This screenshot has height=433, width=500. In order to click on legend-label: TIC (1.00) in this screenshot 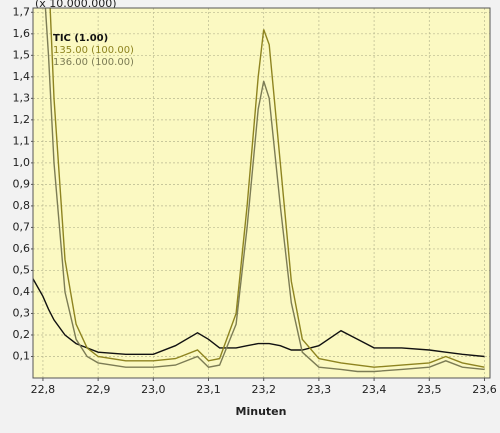, I will do `click(80, 38)`.